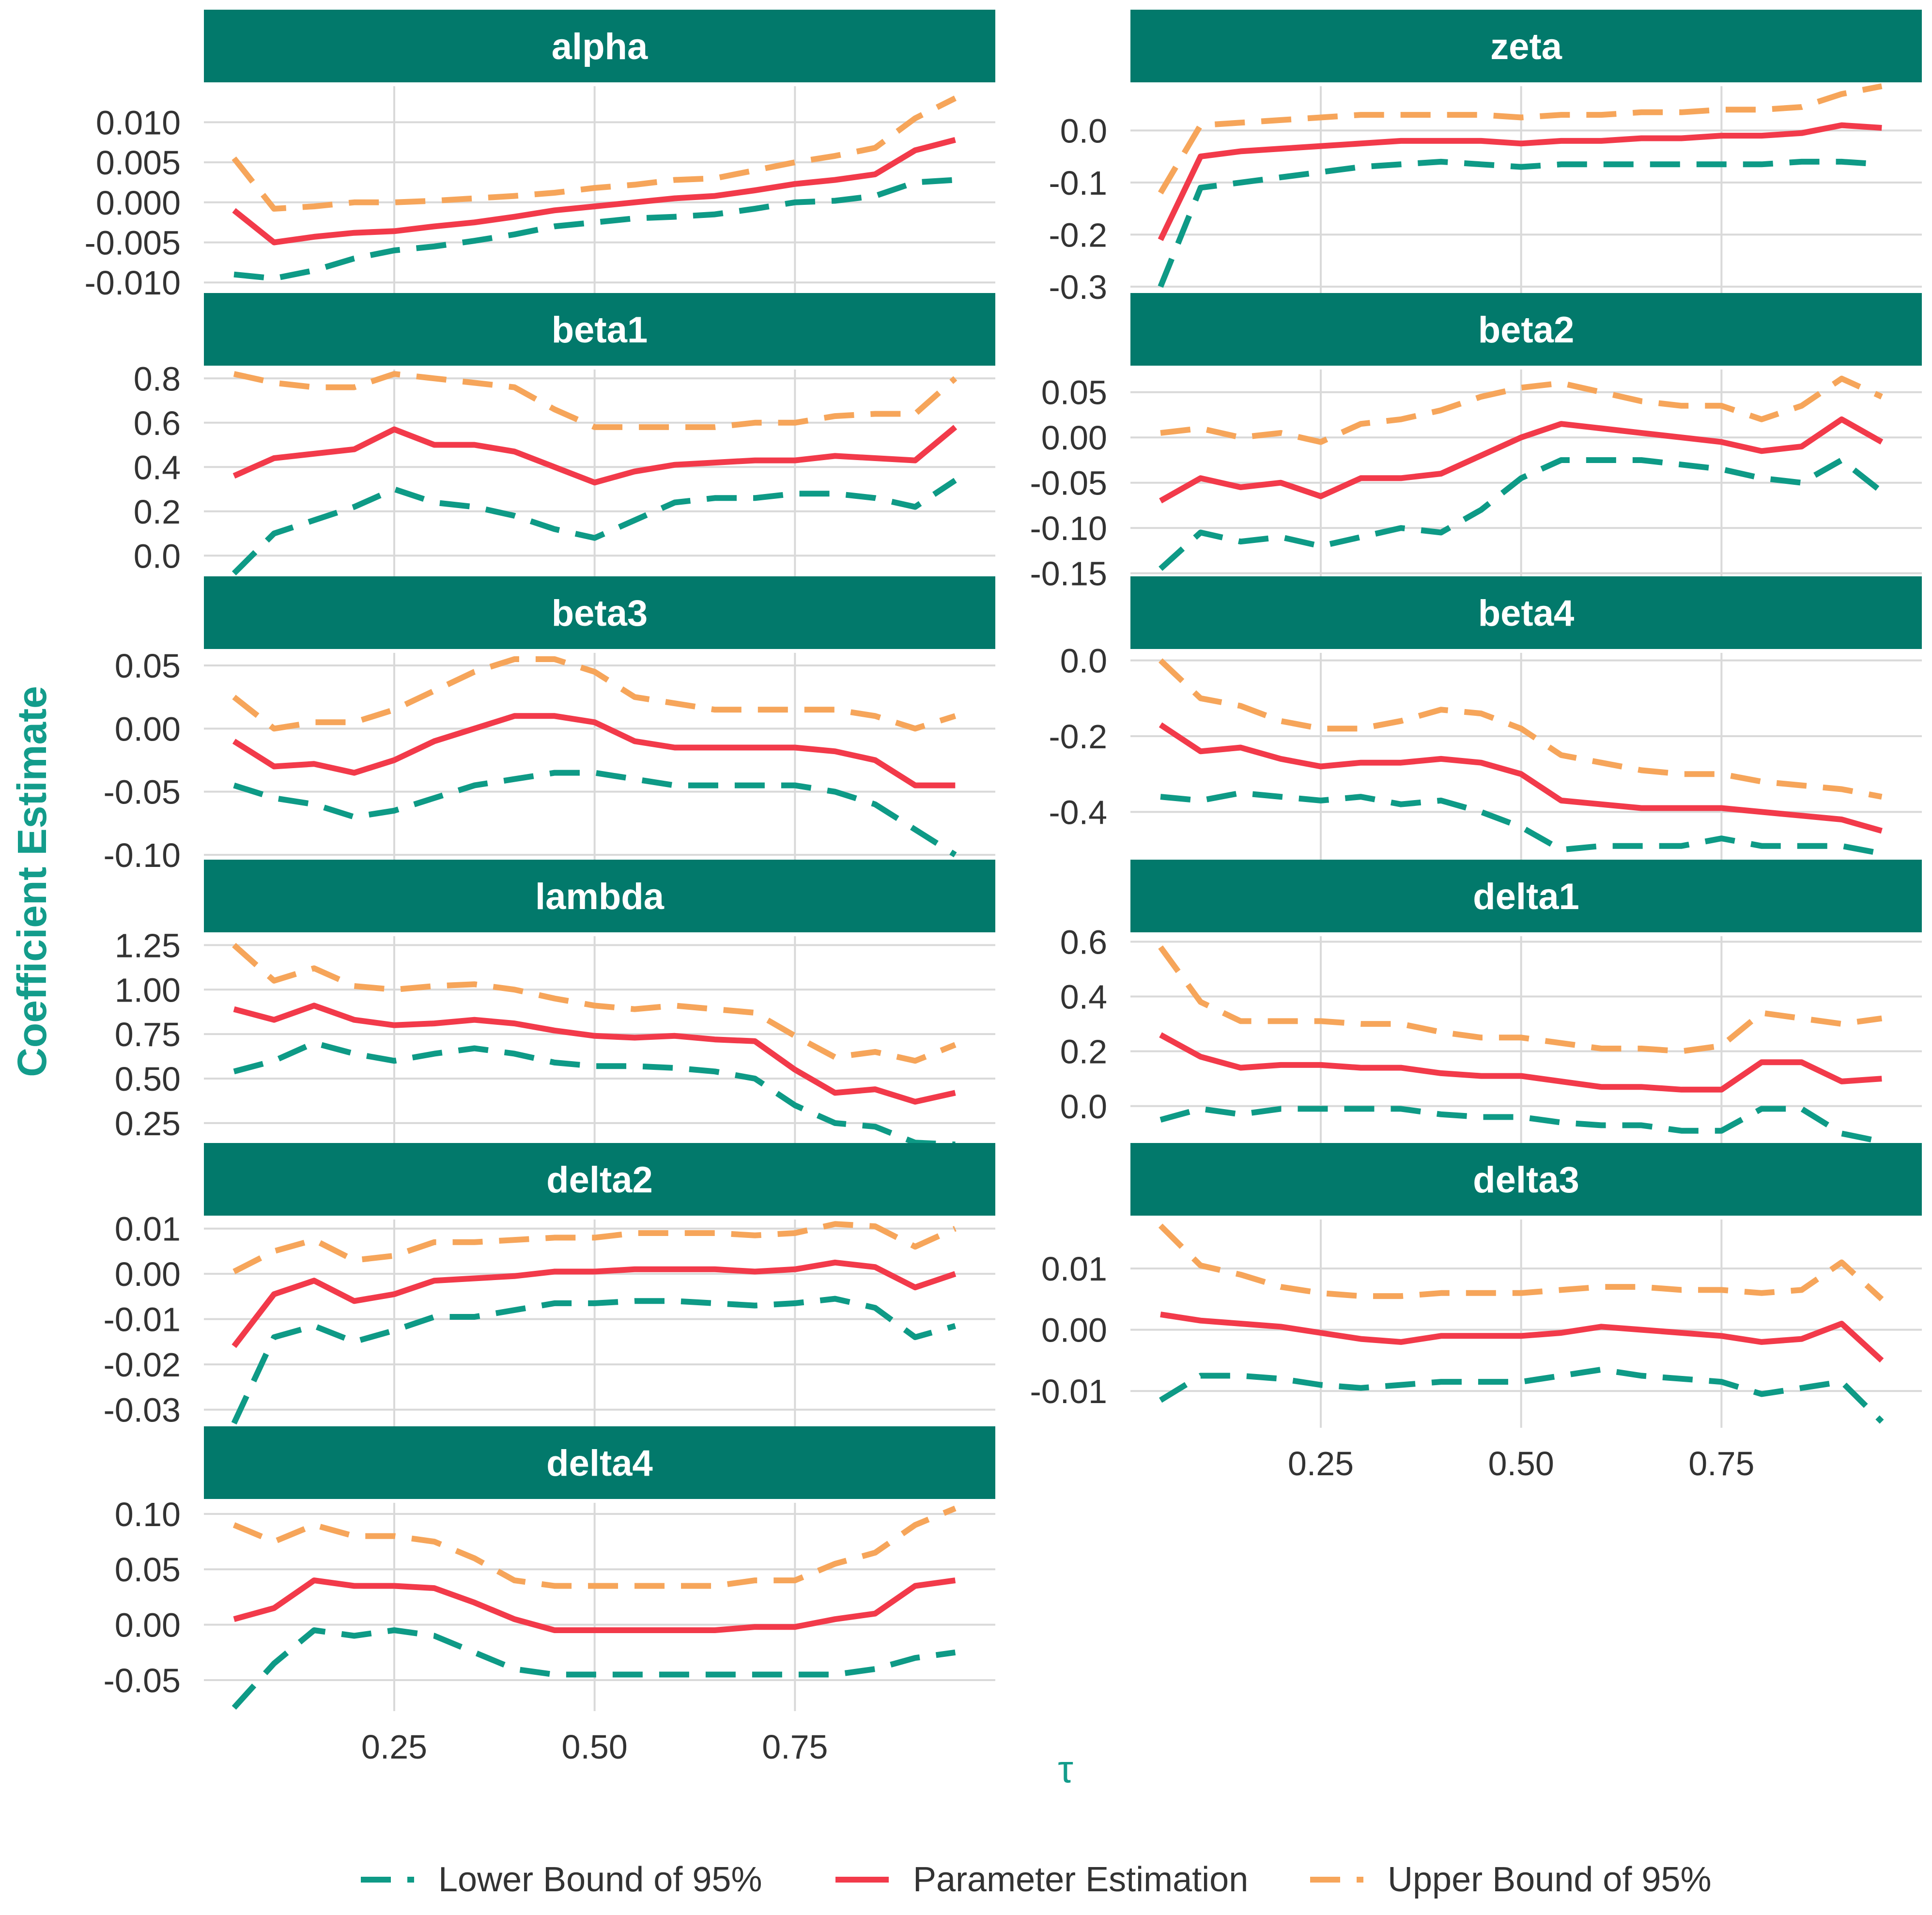  What do you see at coordinates (1065, 1769) in the screenshot?
I see `x-axis-title: τ` at bounding box center [1065, 1769].